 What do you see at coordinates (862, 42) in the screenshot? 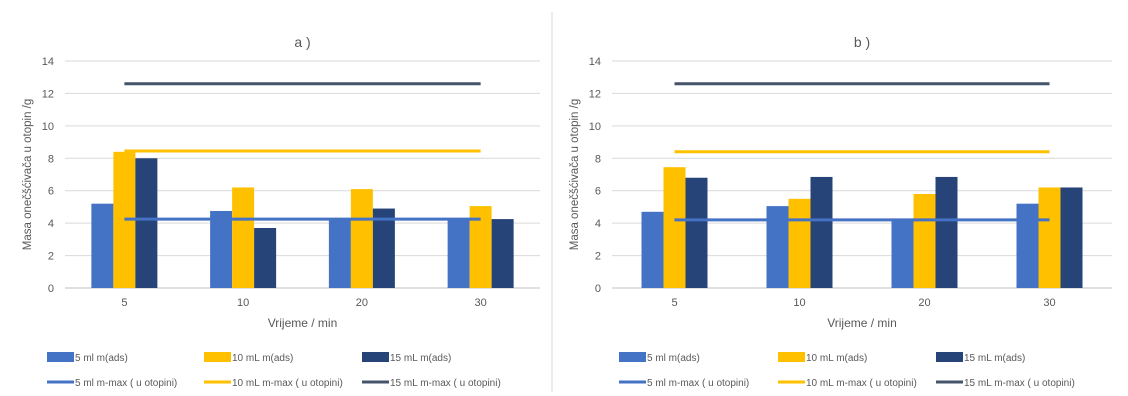
I see `chart-title: b )` at bounding box center [862, 42].